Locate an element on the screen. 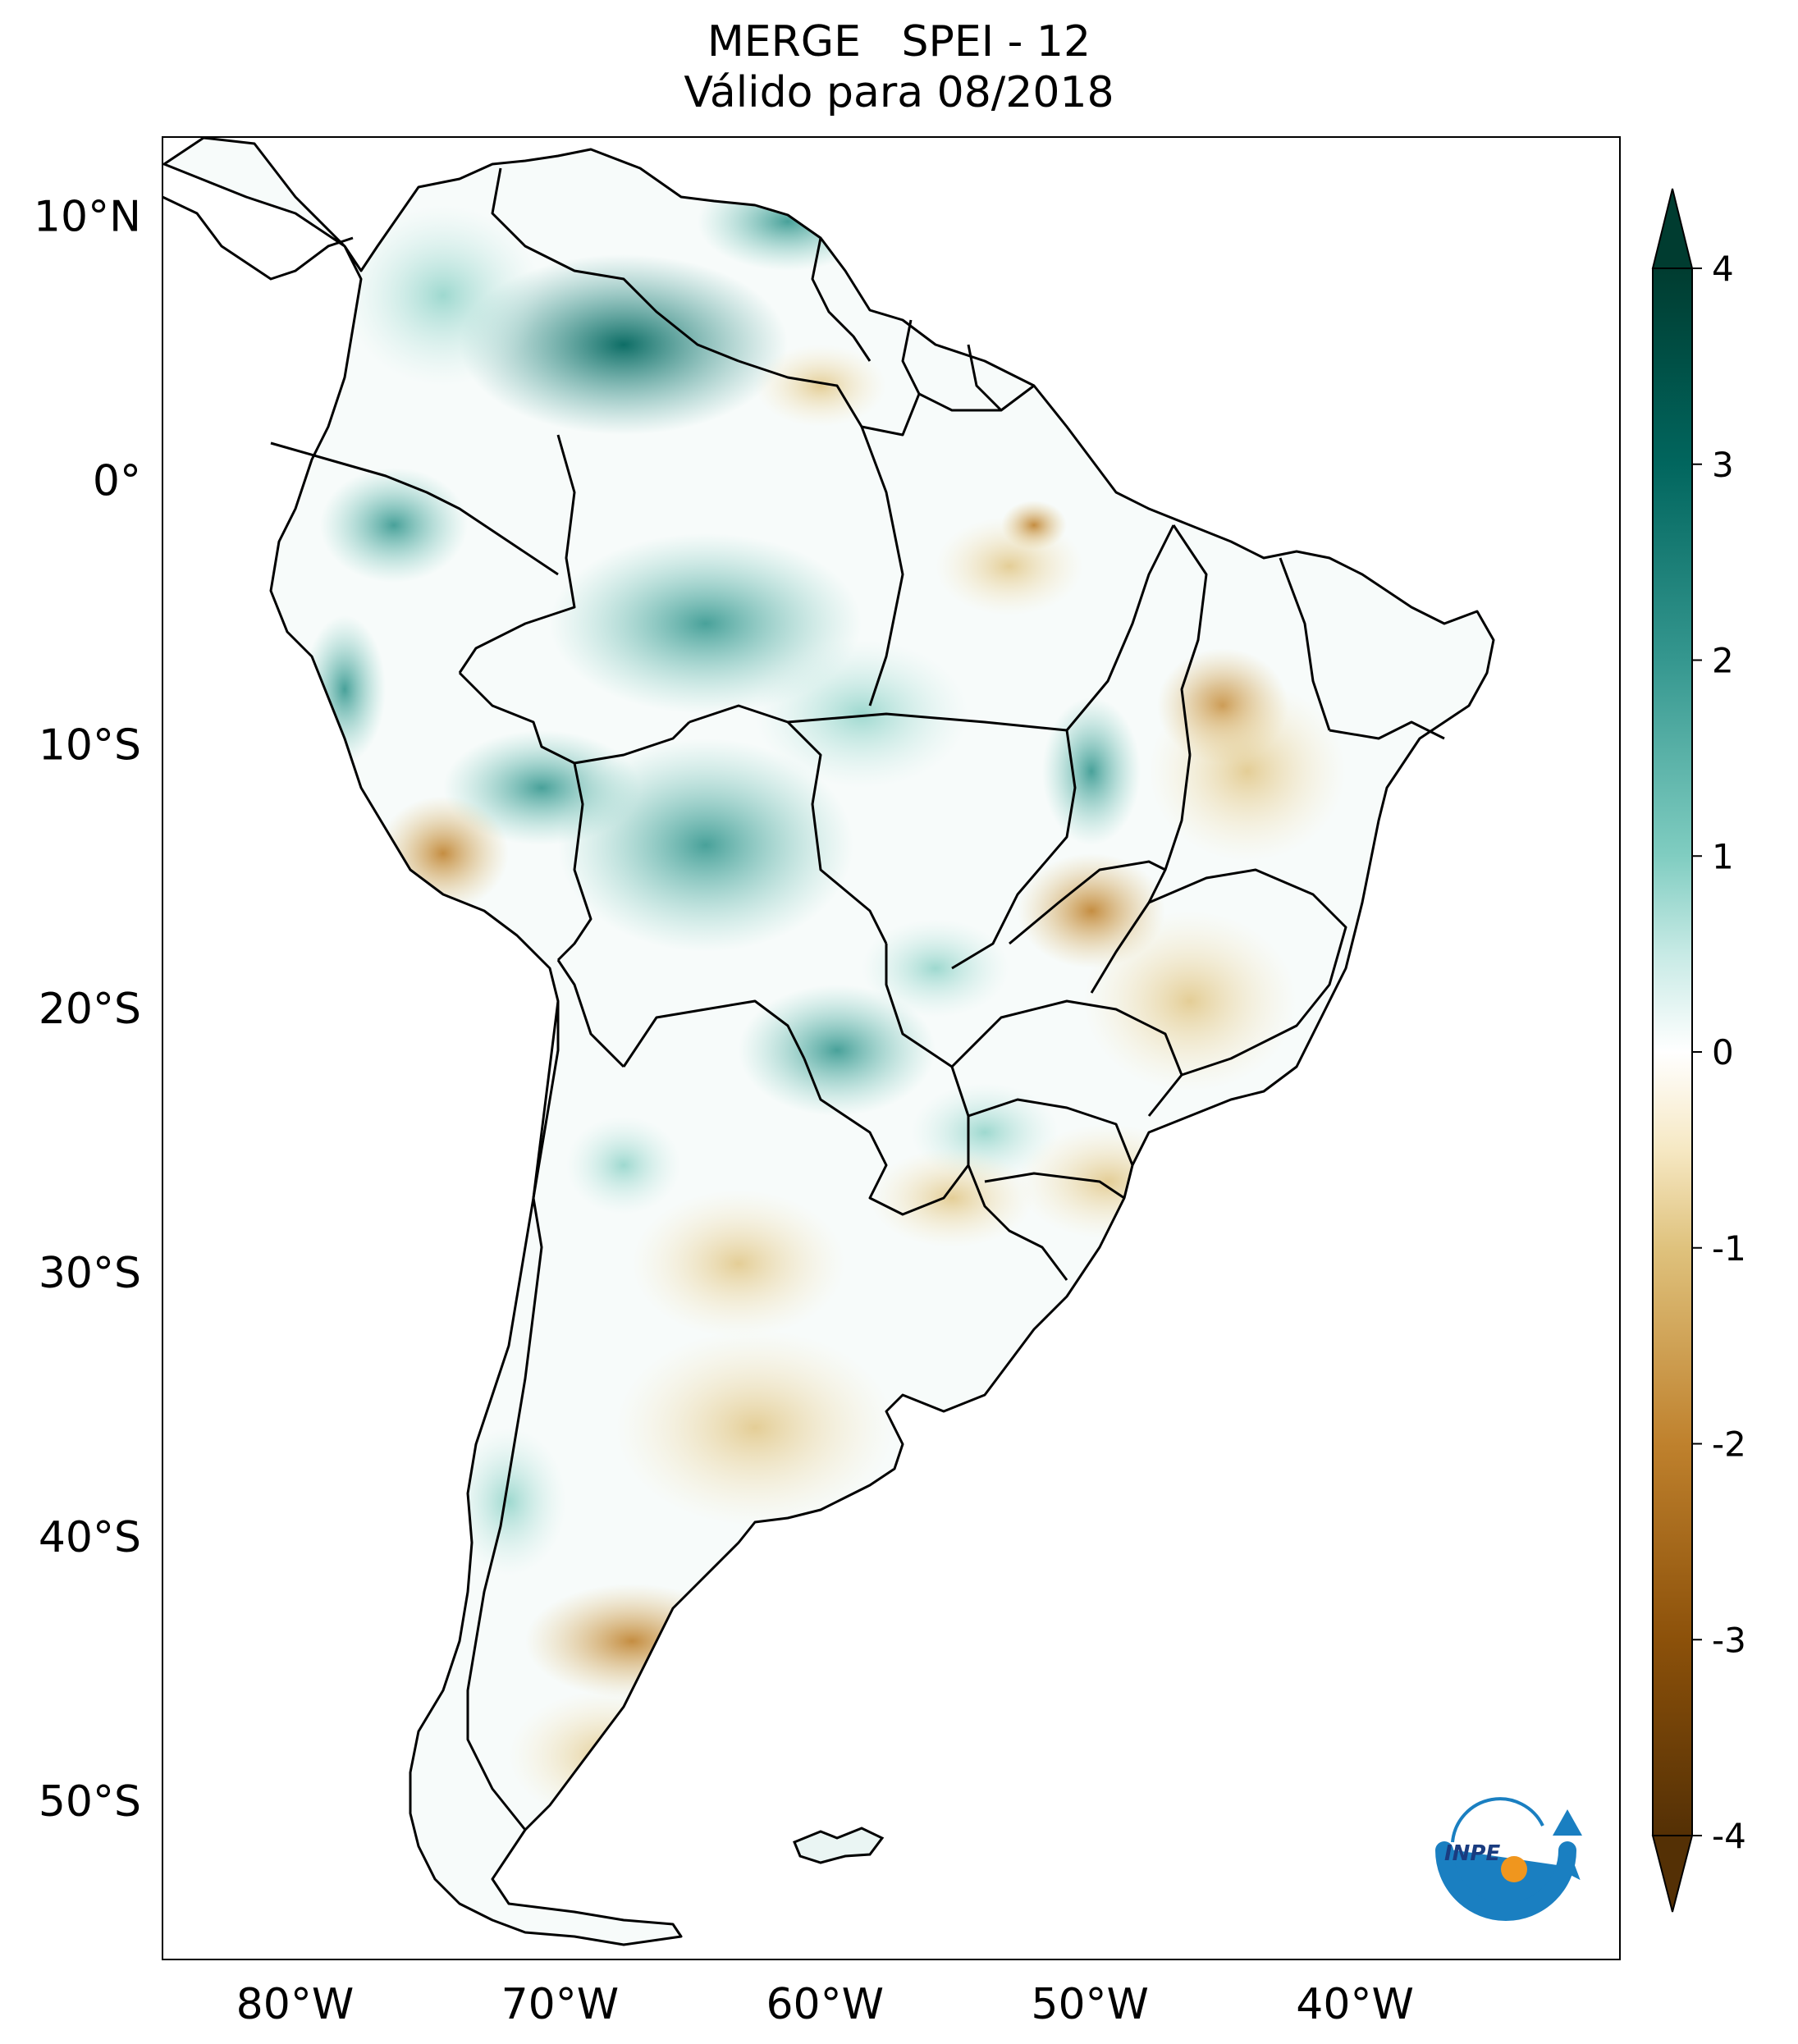  inpe-logo-dot is located at coordinates (1514, 1869).